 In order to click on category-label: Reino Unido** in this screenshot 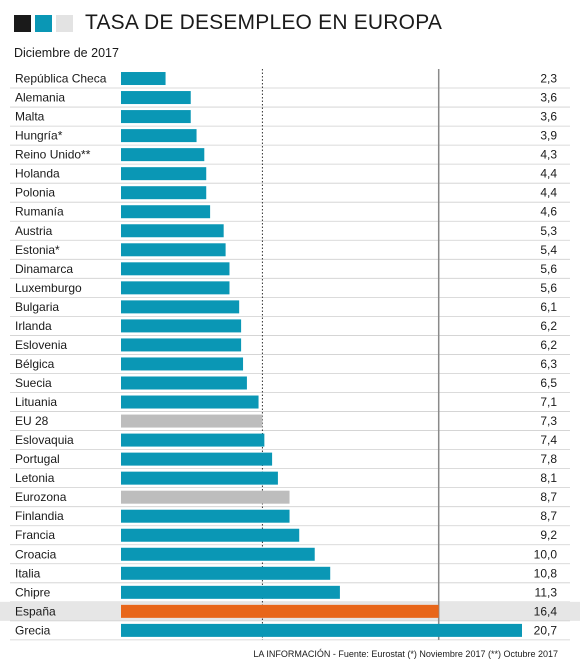, I will do `click(53, 155)`.